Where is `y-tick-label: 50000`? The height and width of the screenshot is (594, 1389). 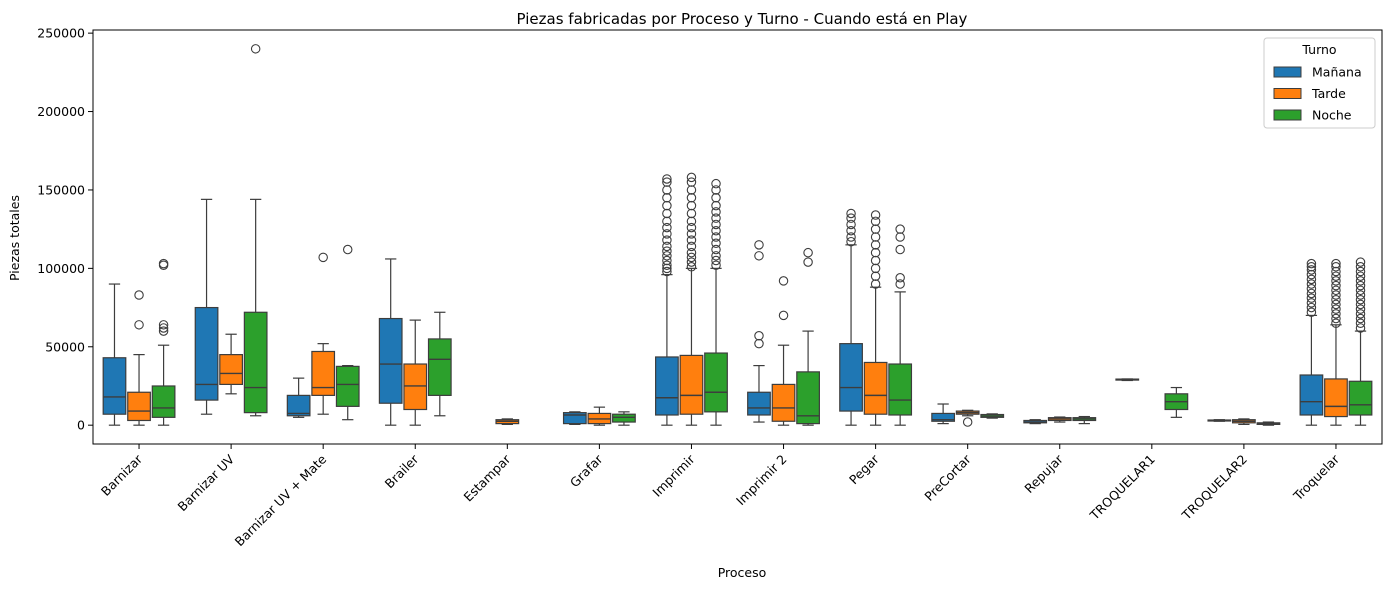 y-tick-label: 50000 is located at coordinates (65, 346).